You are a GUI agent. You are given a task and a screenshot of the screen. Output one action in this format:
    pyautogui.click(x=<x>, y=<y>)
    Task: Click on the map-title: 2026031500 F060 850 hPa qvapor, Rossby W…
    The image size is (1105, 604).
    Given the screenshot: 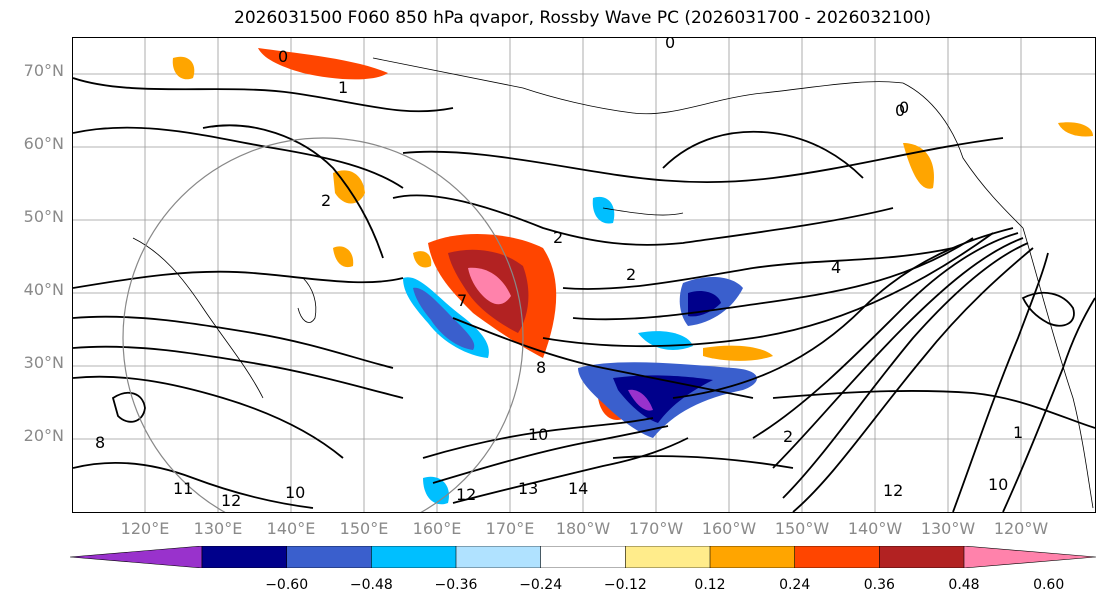 What is the action you would take?
    pyautogui.click(x=582, y=18)
    